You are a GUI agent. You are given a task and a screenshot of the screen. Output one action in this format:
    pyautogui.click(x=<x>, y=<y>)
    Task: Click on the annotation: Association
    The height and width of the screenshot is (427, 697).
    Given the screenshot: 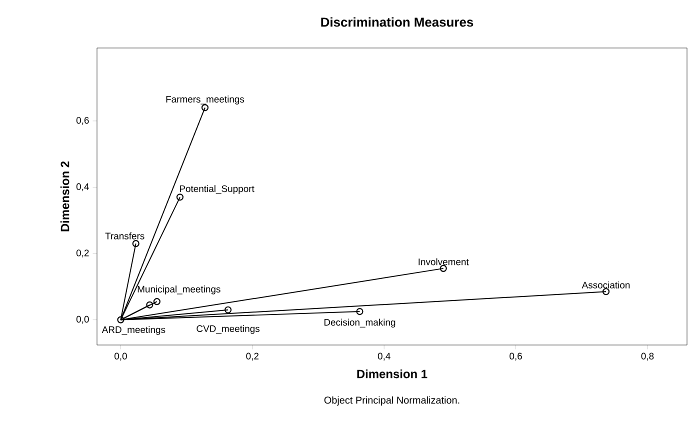 What is the action you would take?
    pyautogui.click(x=606, y=284)
    